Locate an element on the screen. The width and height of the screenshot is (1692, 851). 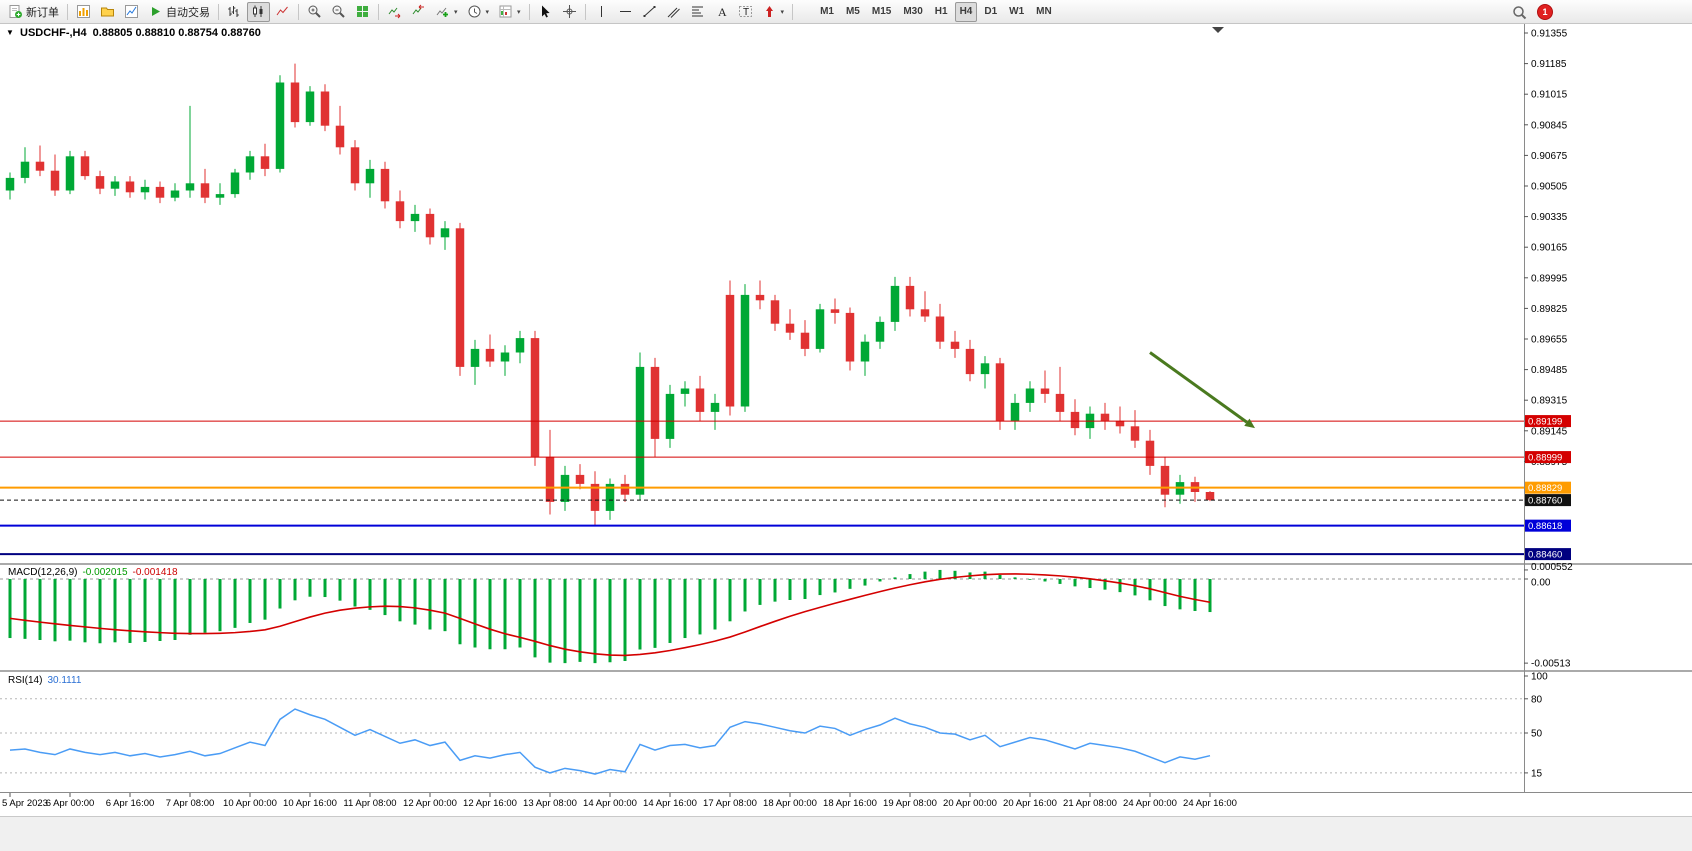
svg-text: 0.88760 is located at coordinates (1545, 501).